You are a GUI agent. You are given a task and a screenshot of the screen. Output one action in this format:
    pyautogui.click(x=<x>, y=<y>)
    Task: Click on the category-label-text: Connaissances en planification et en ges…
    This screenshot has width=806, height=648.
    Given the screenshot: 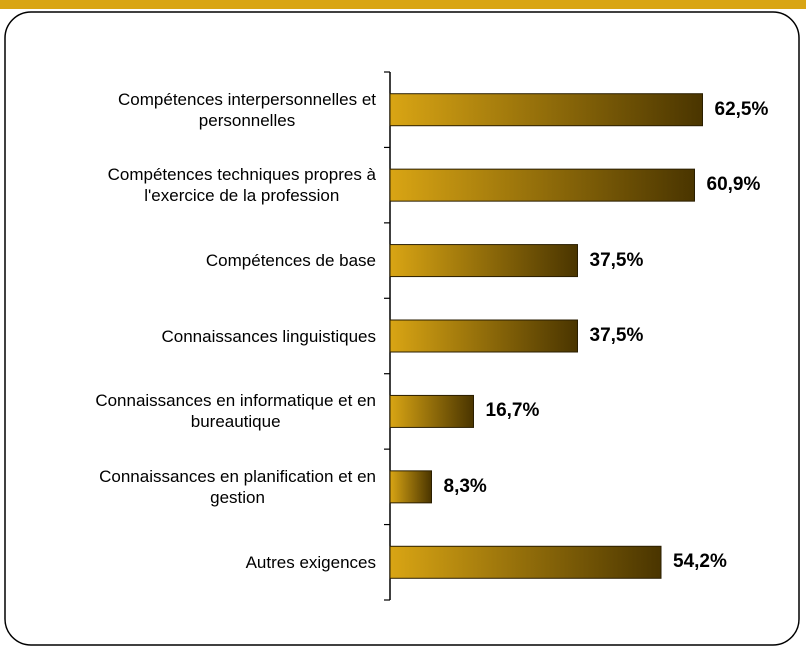 What is the action you would take?
    pyautogui.click(x=237, y=486)
    